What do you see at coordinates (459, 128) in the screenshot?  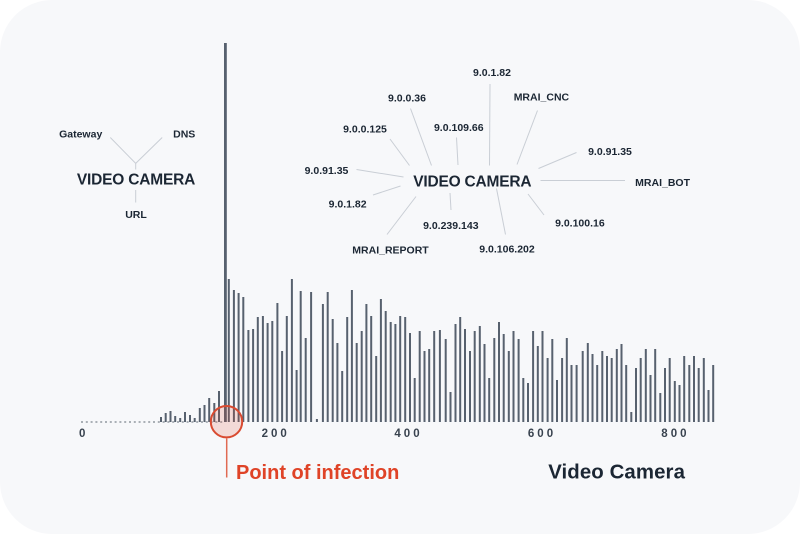 I see `svg-text: 9.0.109.66` at bounding box center [459, 128].